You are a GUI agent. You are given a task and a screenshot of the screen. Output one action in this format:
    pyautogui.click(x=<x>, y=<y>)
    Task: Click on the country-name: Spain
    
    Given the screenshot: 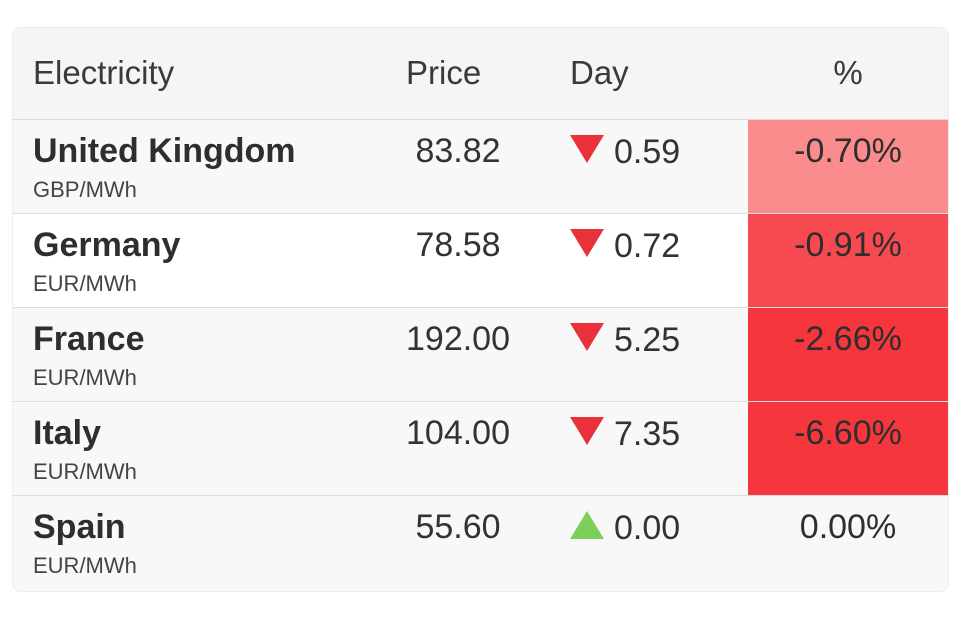 What is the action you would take?
    pyautogui.click(x=79, y=527)
    